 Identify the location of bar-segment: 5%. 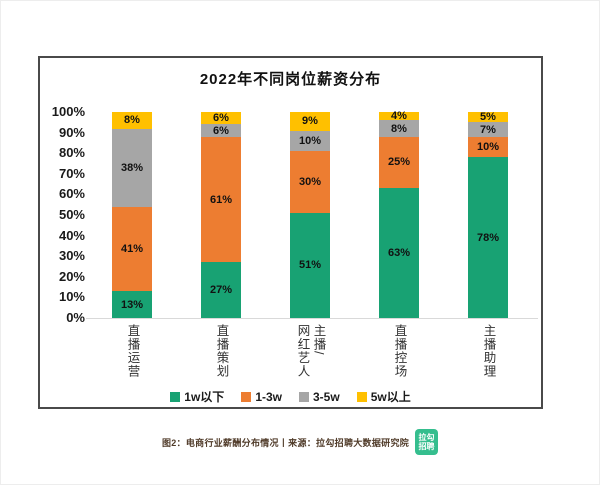
(488, 117).